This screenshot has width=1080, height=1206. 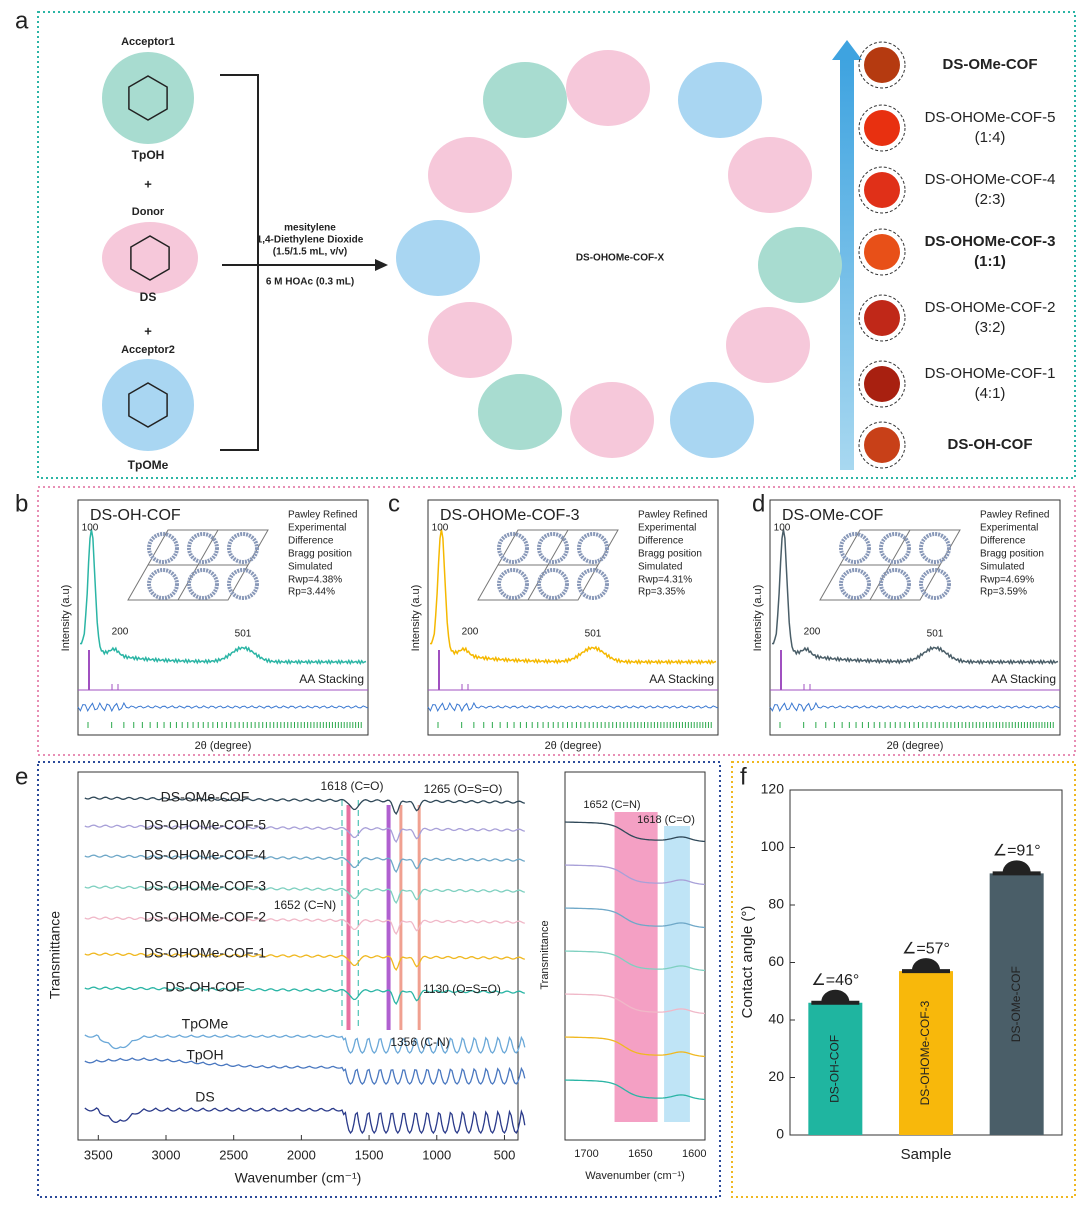 What do you see at coordinates (990, 373) in the screenshot?
I see `sample-name: DS-OHOMe-COF-1` at bounding box center [990, 373].